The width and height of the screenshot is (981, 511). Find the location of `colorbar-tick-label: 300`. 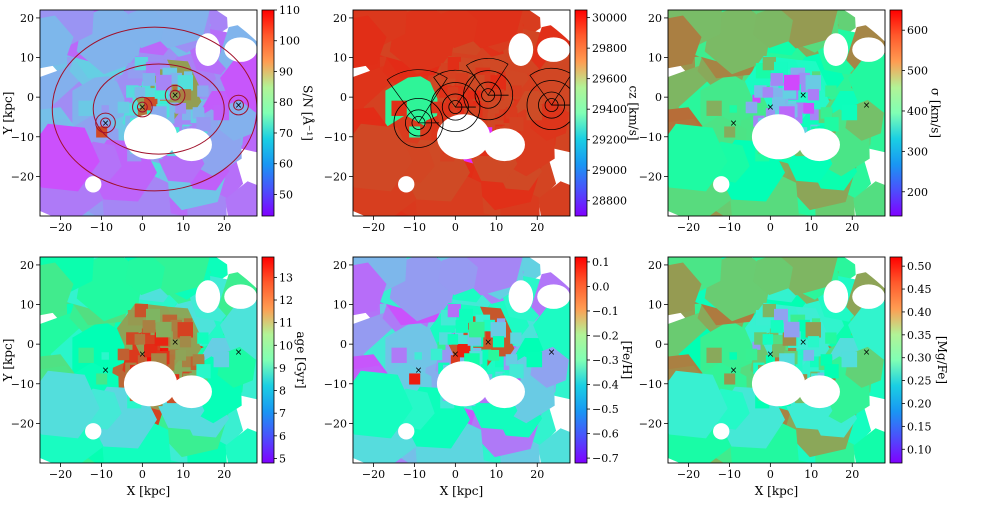

colorbar-tick-label: 300 is located at coordinates (917, 151).